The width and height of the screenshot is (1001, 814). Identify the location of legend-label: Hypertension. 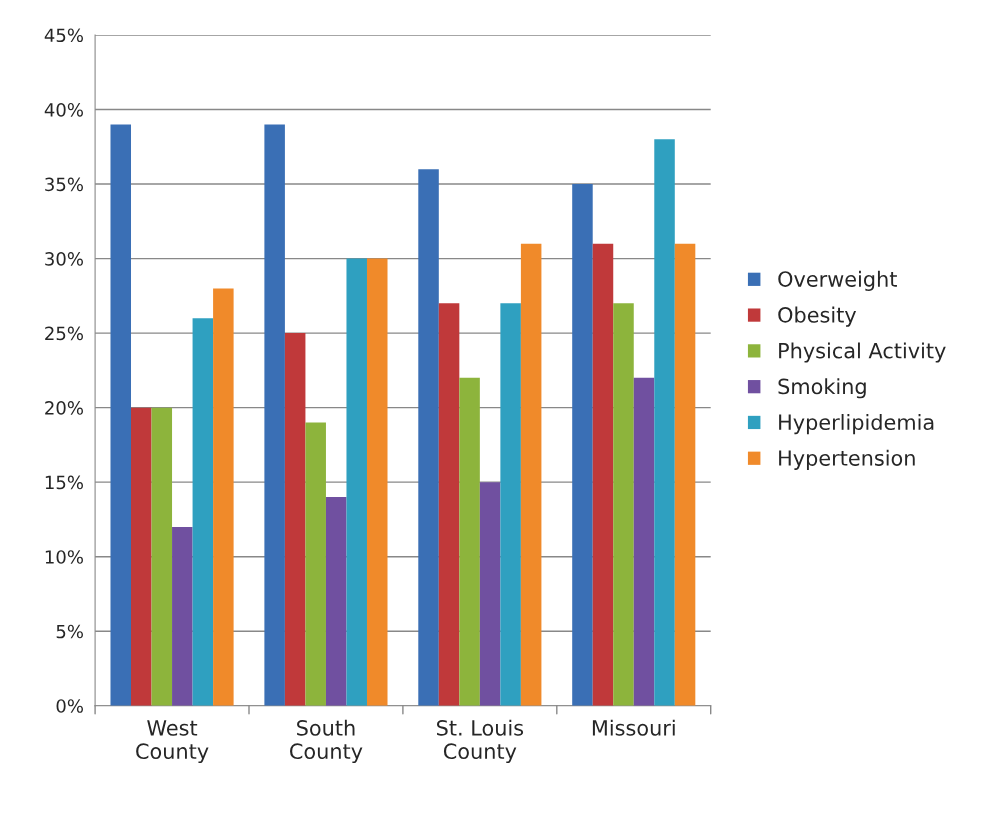
(847, 459).